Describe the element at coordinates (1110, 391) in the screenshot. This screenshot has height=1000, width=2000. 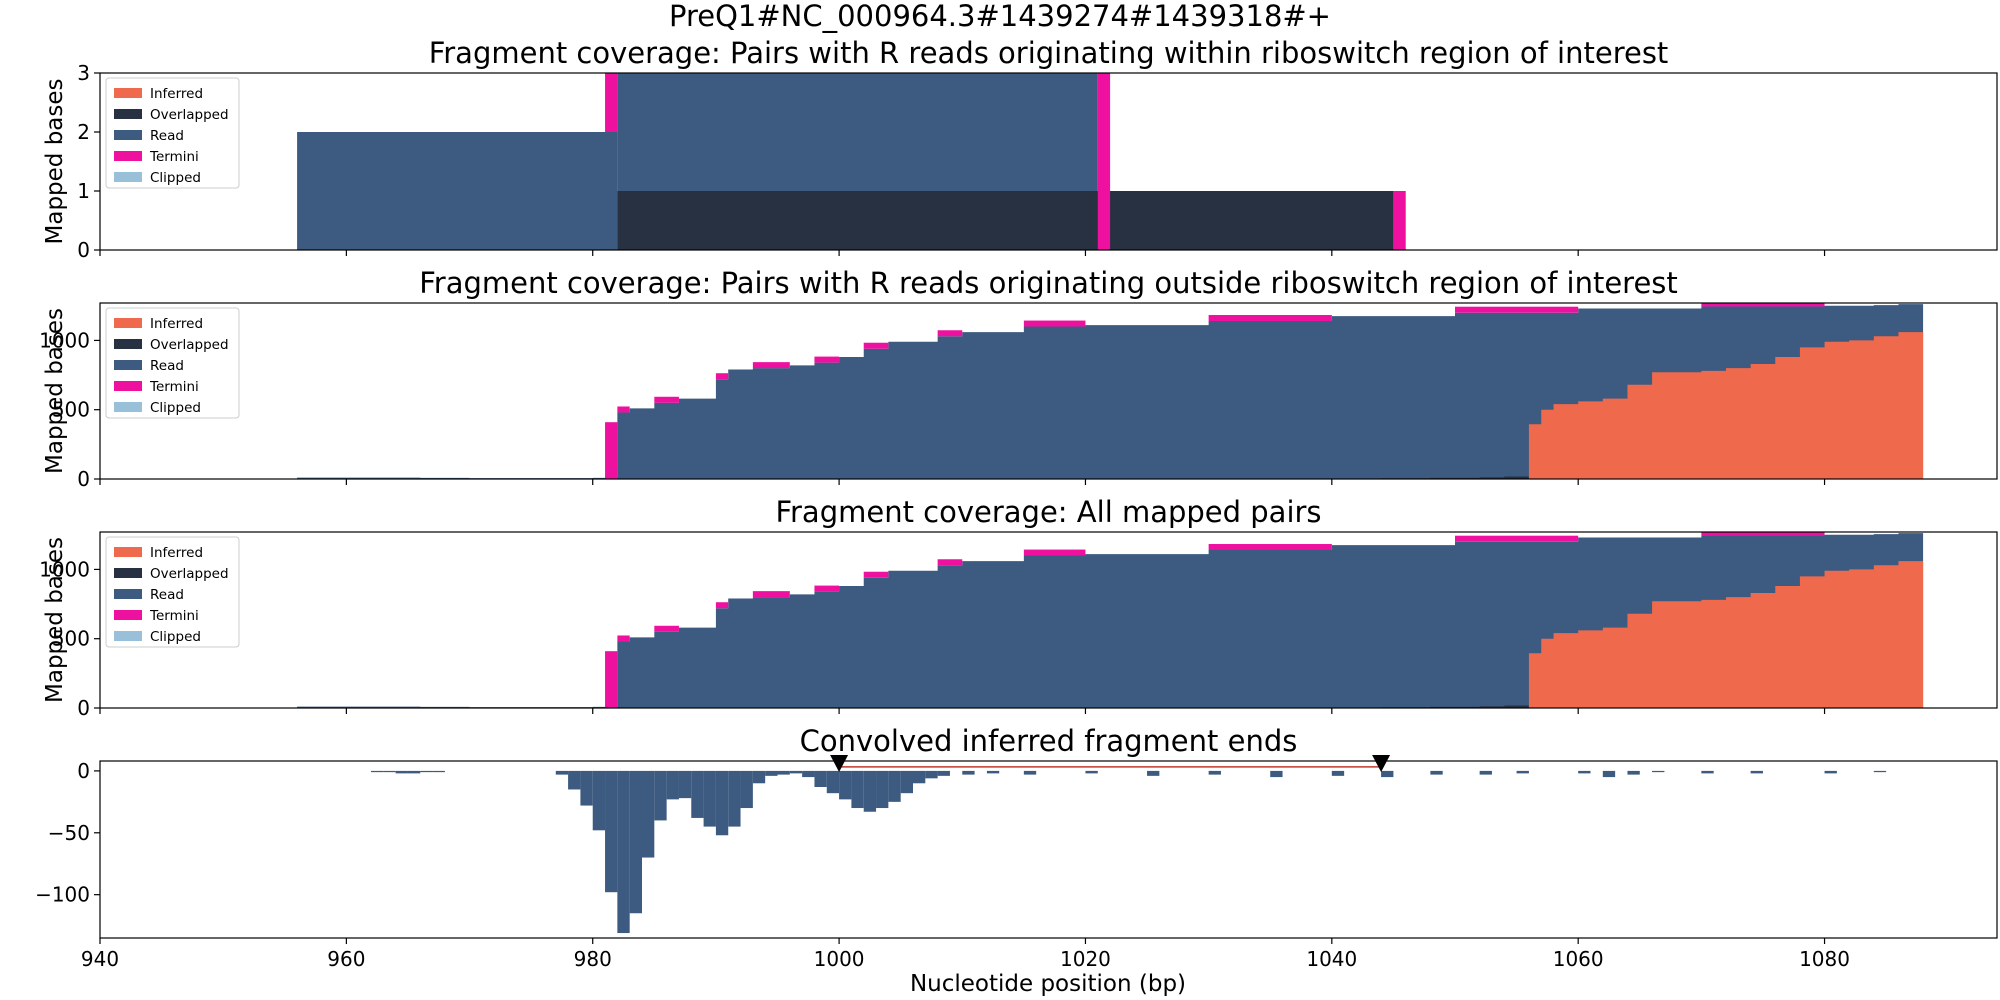
I see `read-coverage` at that location.